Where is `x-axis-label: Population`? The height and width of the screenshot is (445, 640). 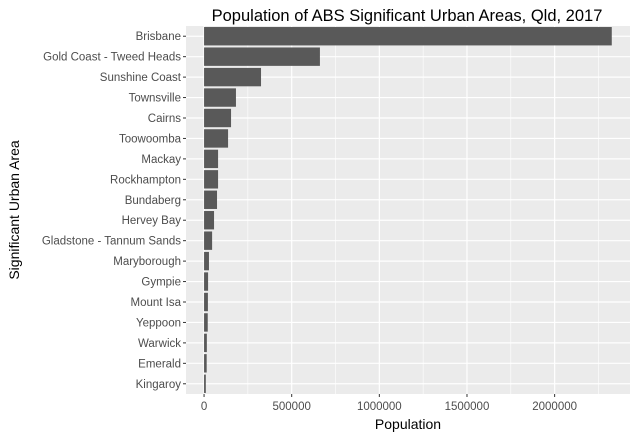
x-axis-label: Population is located at coordinates (408, 424).